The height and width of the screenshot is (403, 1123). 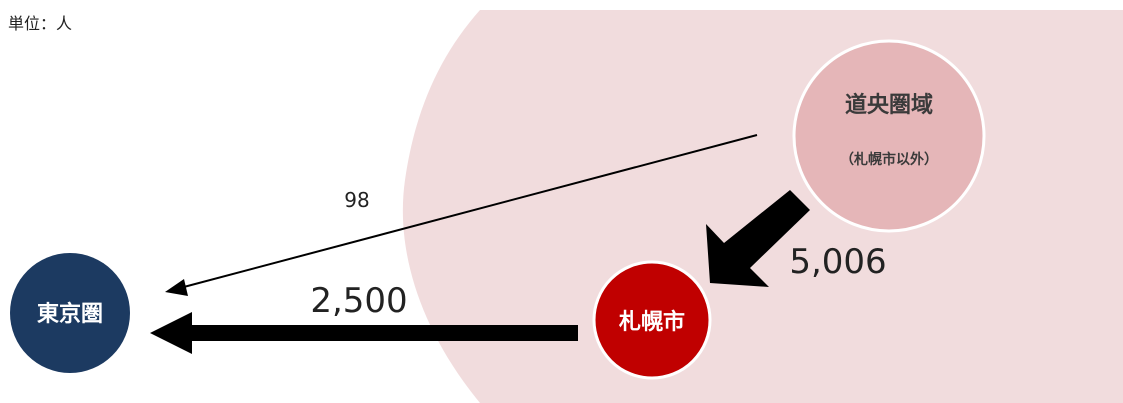 I want to click on flow-arrow-doo-to-sapporo, so click(x=758, y=238).